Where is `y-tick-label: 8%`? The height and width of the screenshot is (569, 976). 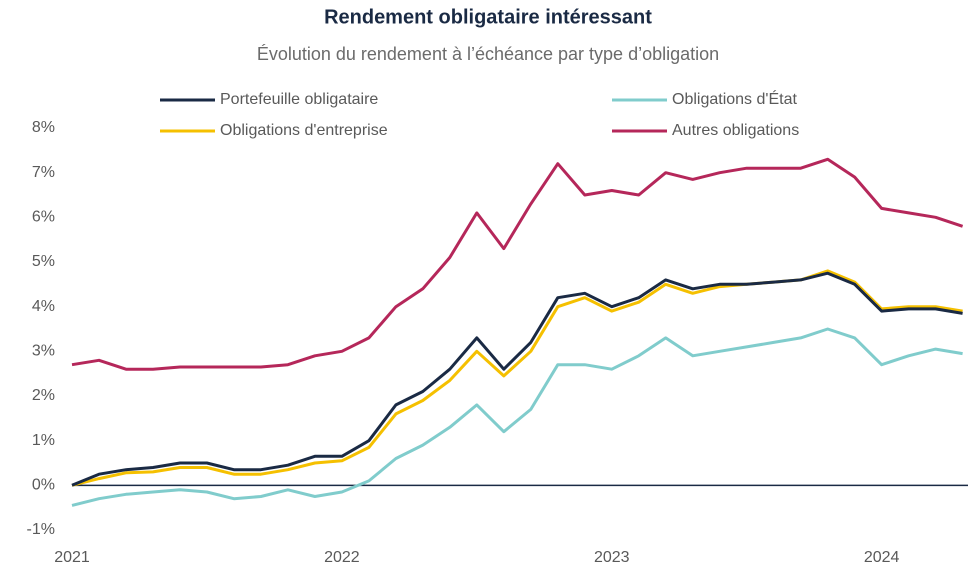 y-tick-label: 8% is located at coordinates (43, 127).